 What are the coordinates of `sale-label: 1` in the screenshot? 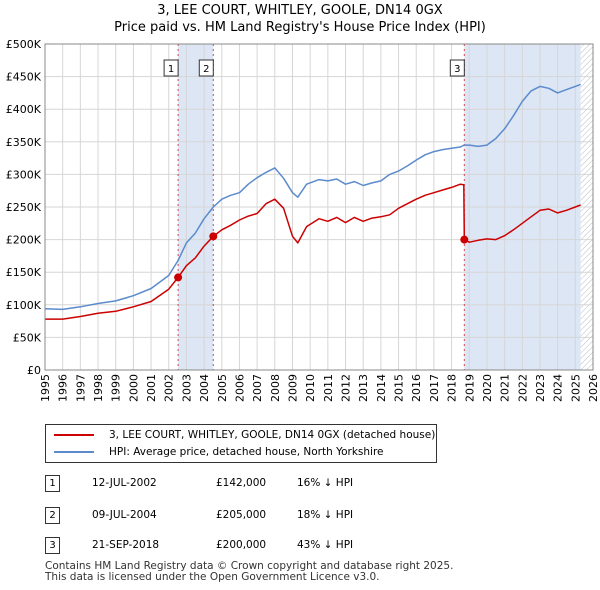 It's located at (171, 69).